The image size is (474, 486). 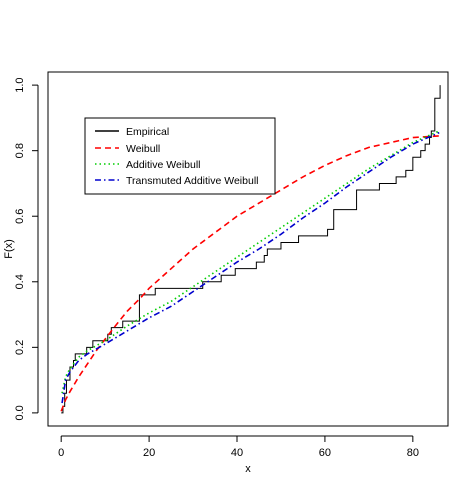 I want to click on y-tick-label: 0.0, so click(x=20, y=412).